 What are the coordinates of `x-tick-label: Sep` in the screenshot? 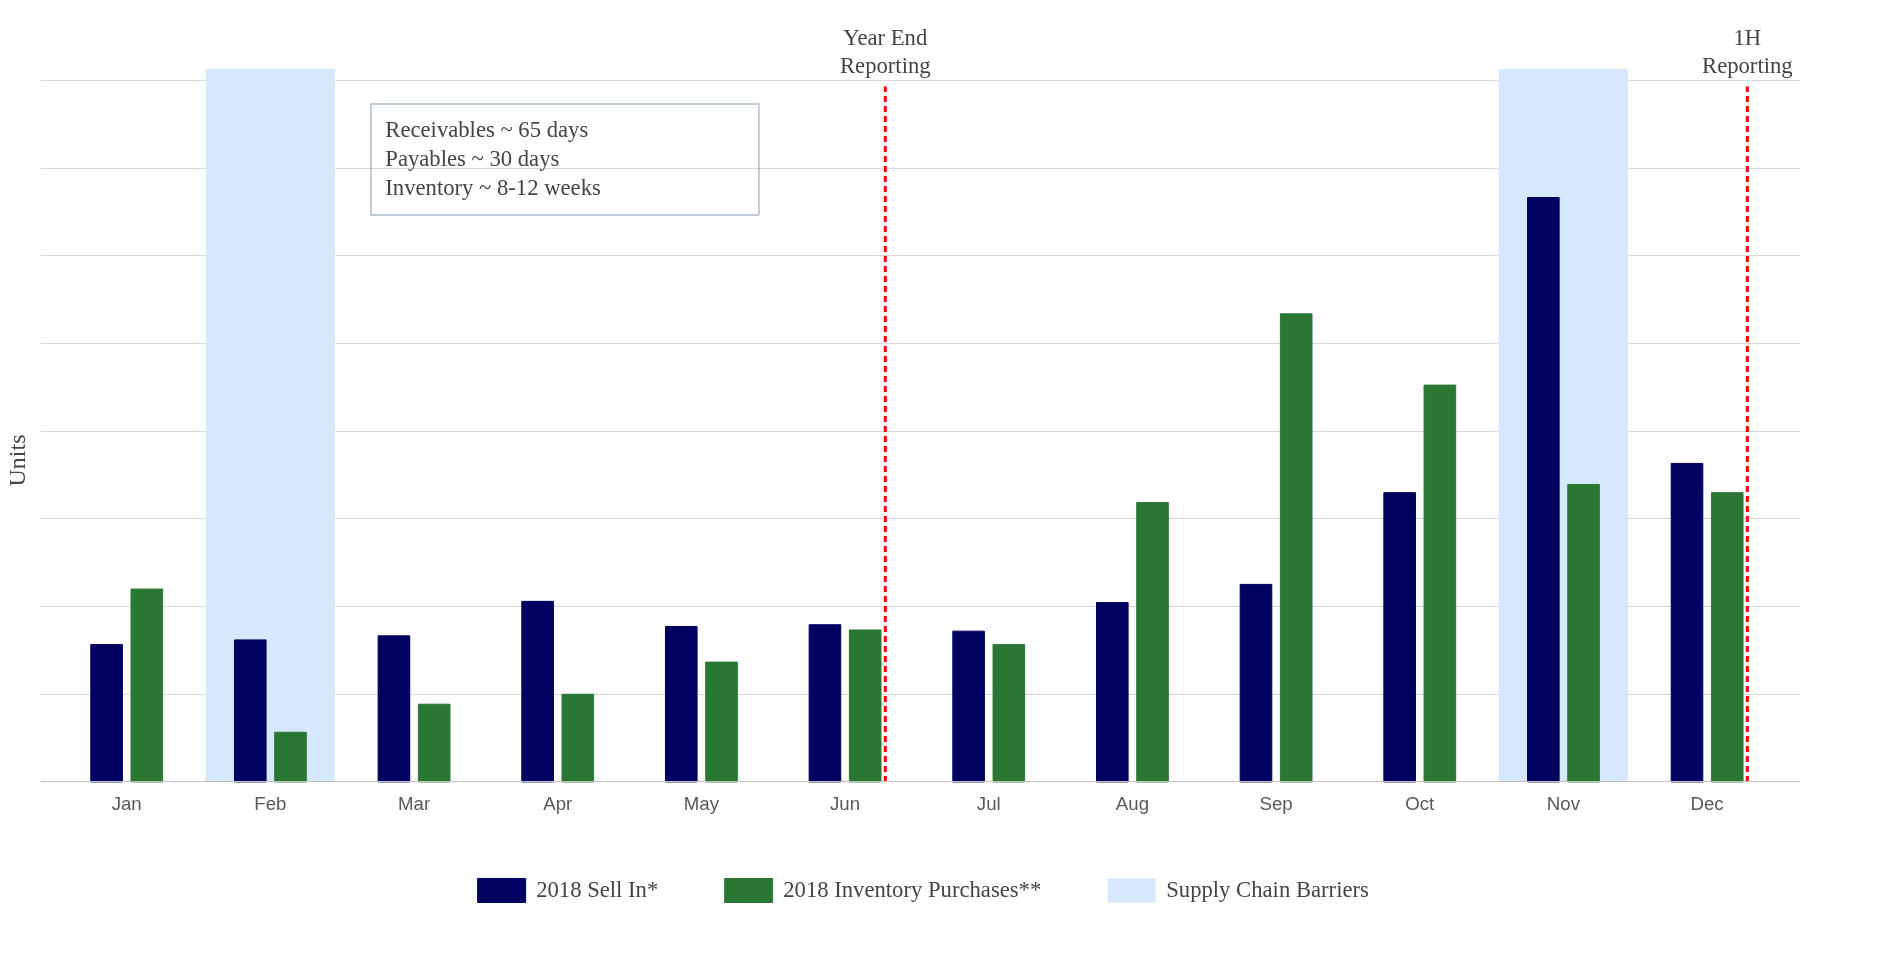 It's located at (1276, 803).